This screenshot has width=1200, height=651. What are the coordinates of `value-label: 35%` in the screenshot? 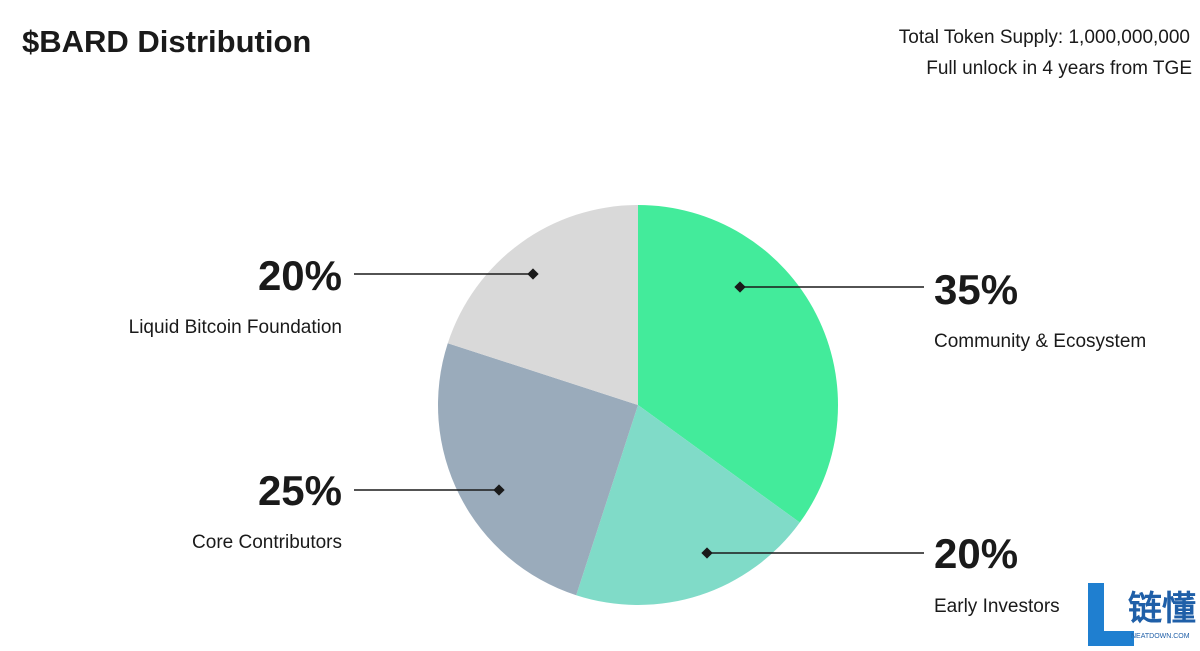 It's located at (976, 289).